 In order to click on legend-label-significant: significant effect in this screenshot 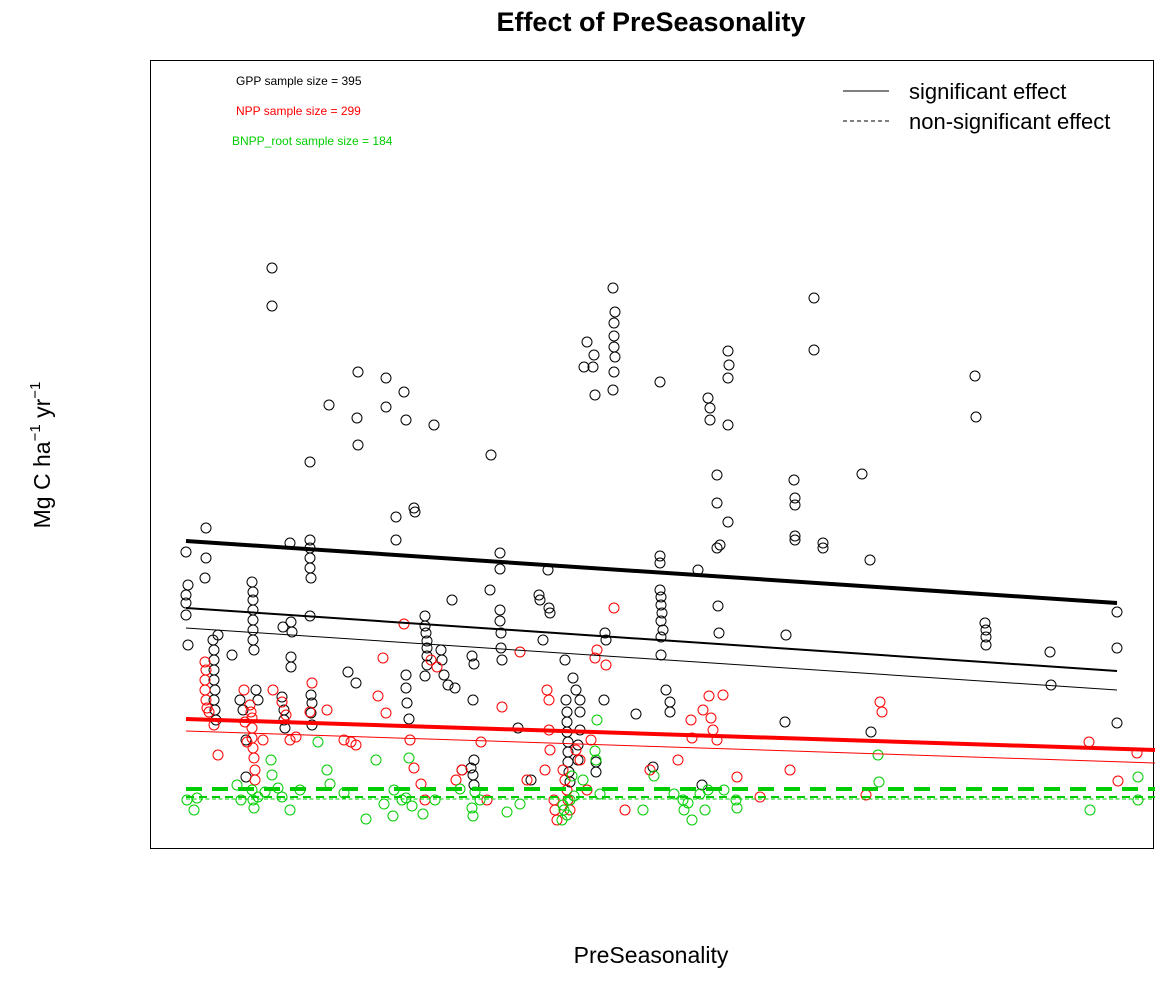, I will do `click(987, 91)`.